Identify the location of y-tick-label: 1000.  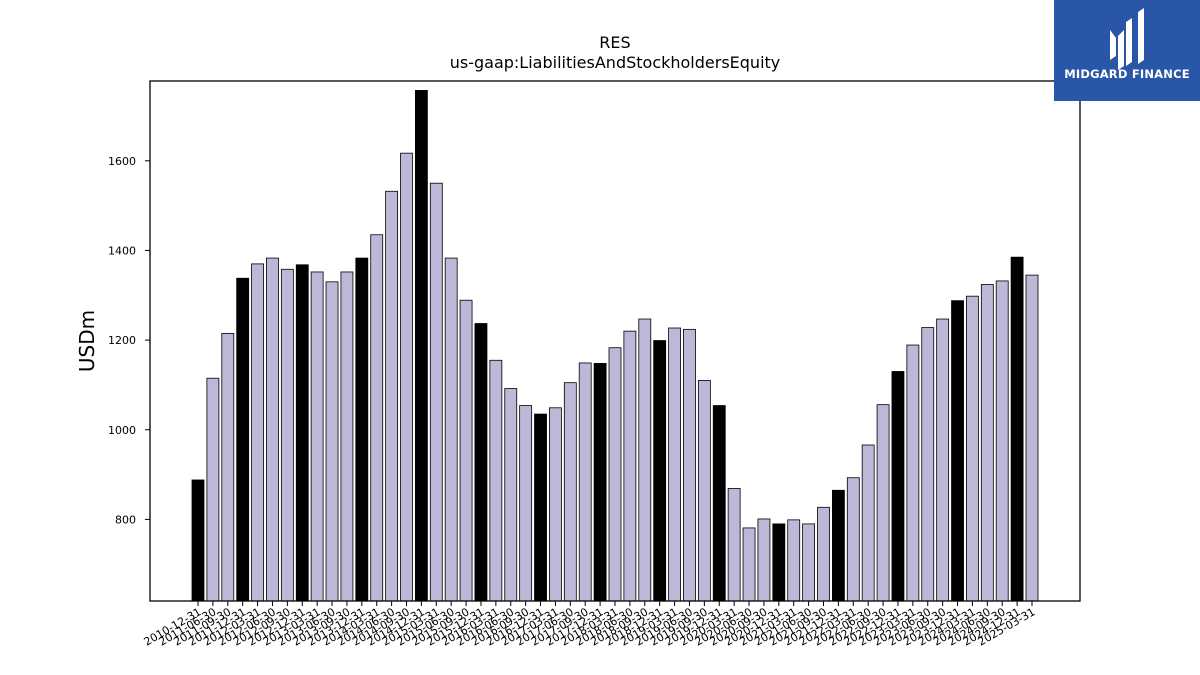
(122, 430).